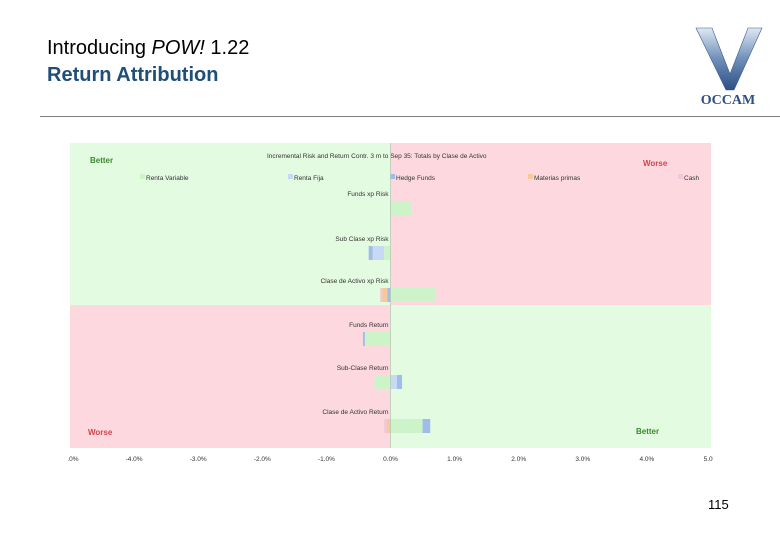 The width and height of the screenshot is (780, 540). Describe the element at coordinates (728, 66) in the screenshot. I see `occam-v-logo-icon: OCCAM` at that location.